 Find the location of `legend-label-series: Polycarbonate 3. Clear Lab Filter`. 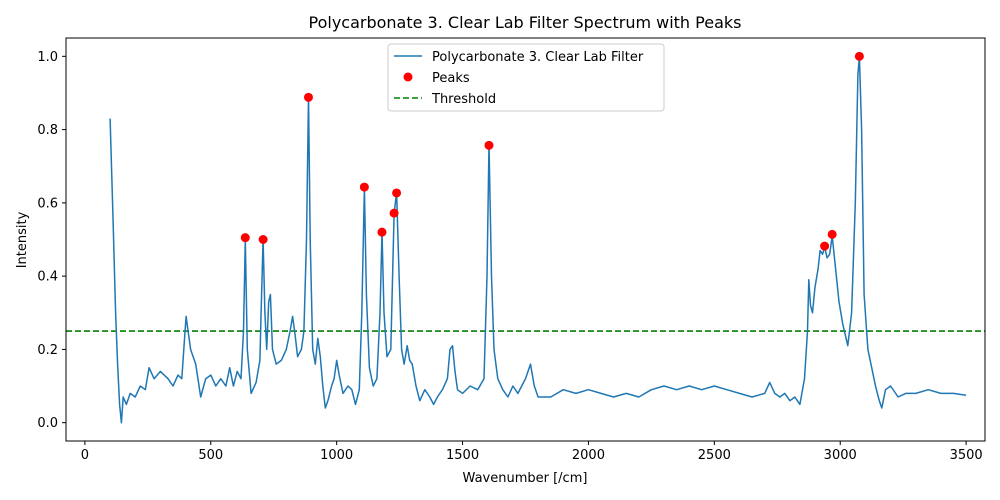

legend-label-series: Polycarbonate 3. Clear Lab Filter is located at coordinates (538, 57).